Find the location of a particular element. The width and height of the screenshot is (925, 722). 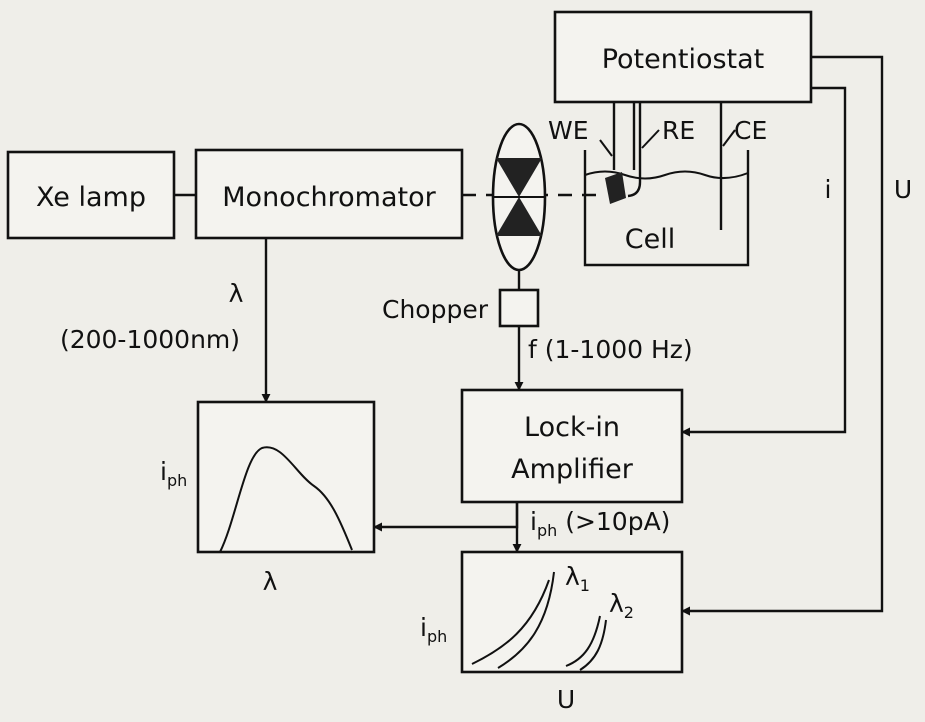

potentiostat-block: Potentiostat is located at coordinates (683, 57).